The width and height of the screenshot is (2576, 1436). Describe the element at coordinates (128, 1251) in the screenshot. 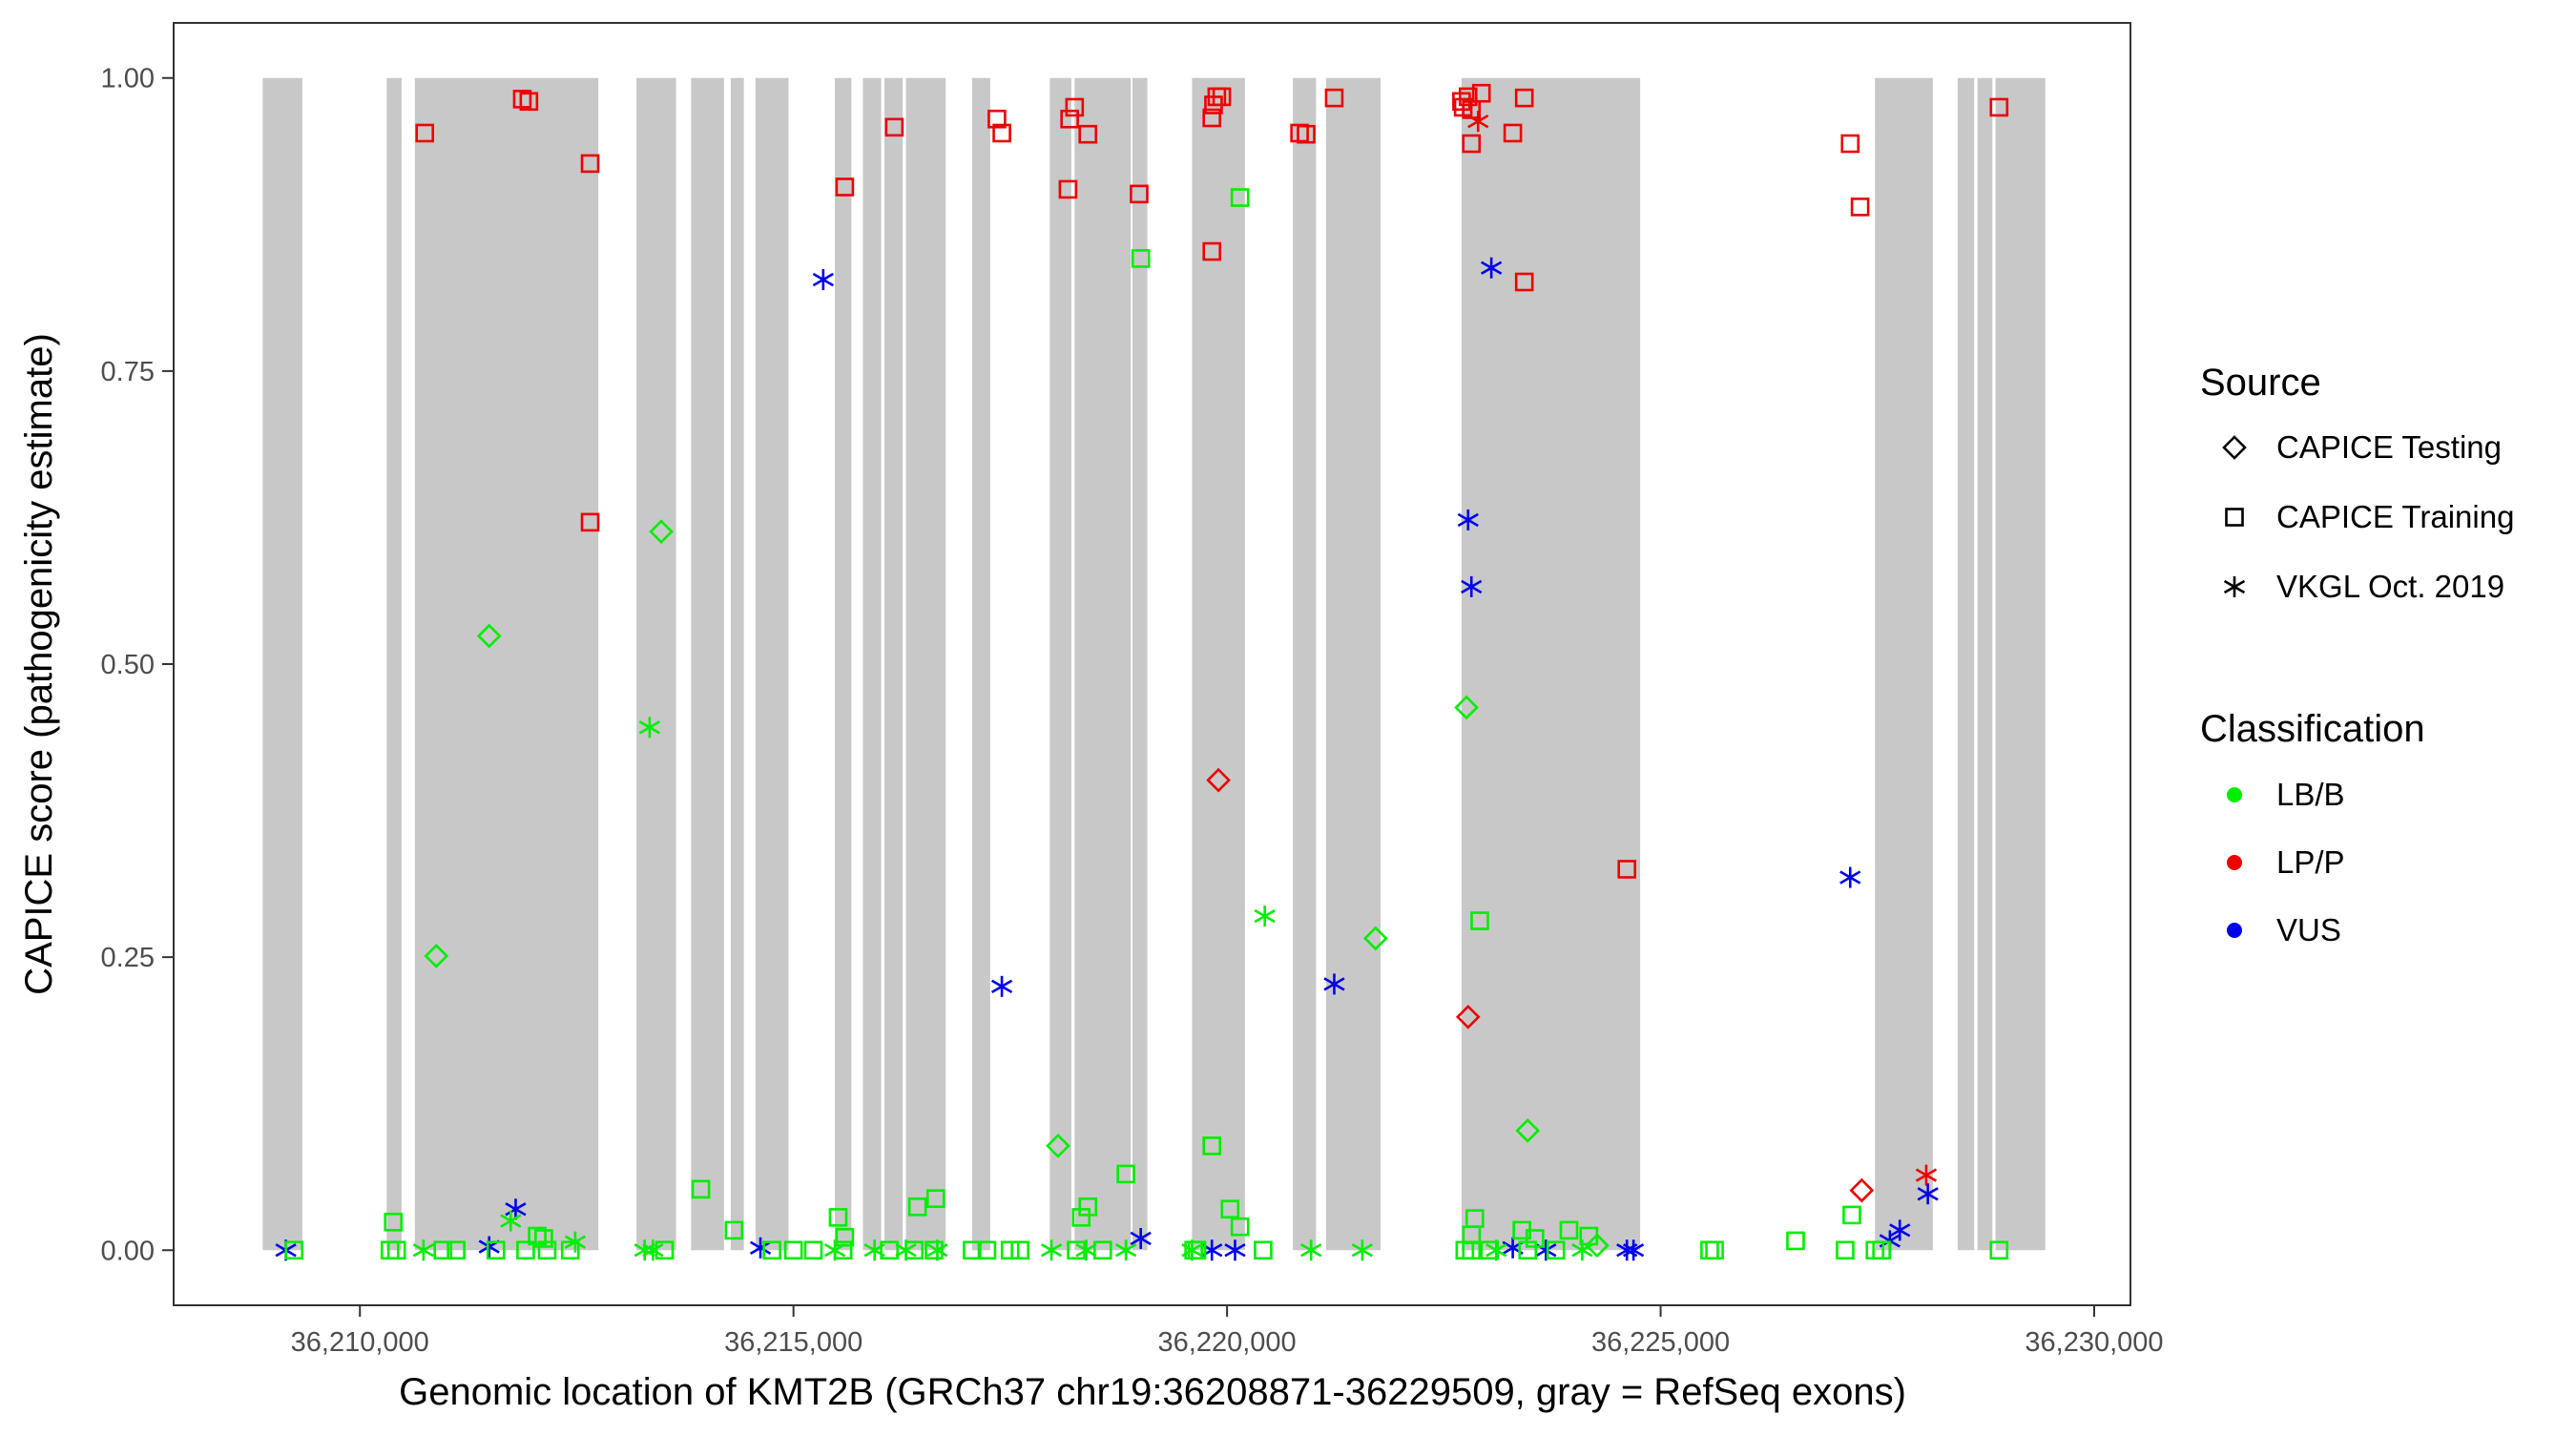

I see `y-tick-label: 0.00` at that location.